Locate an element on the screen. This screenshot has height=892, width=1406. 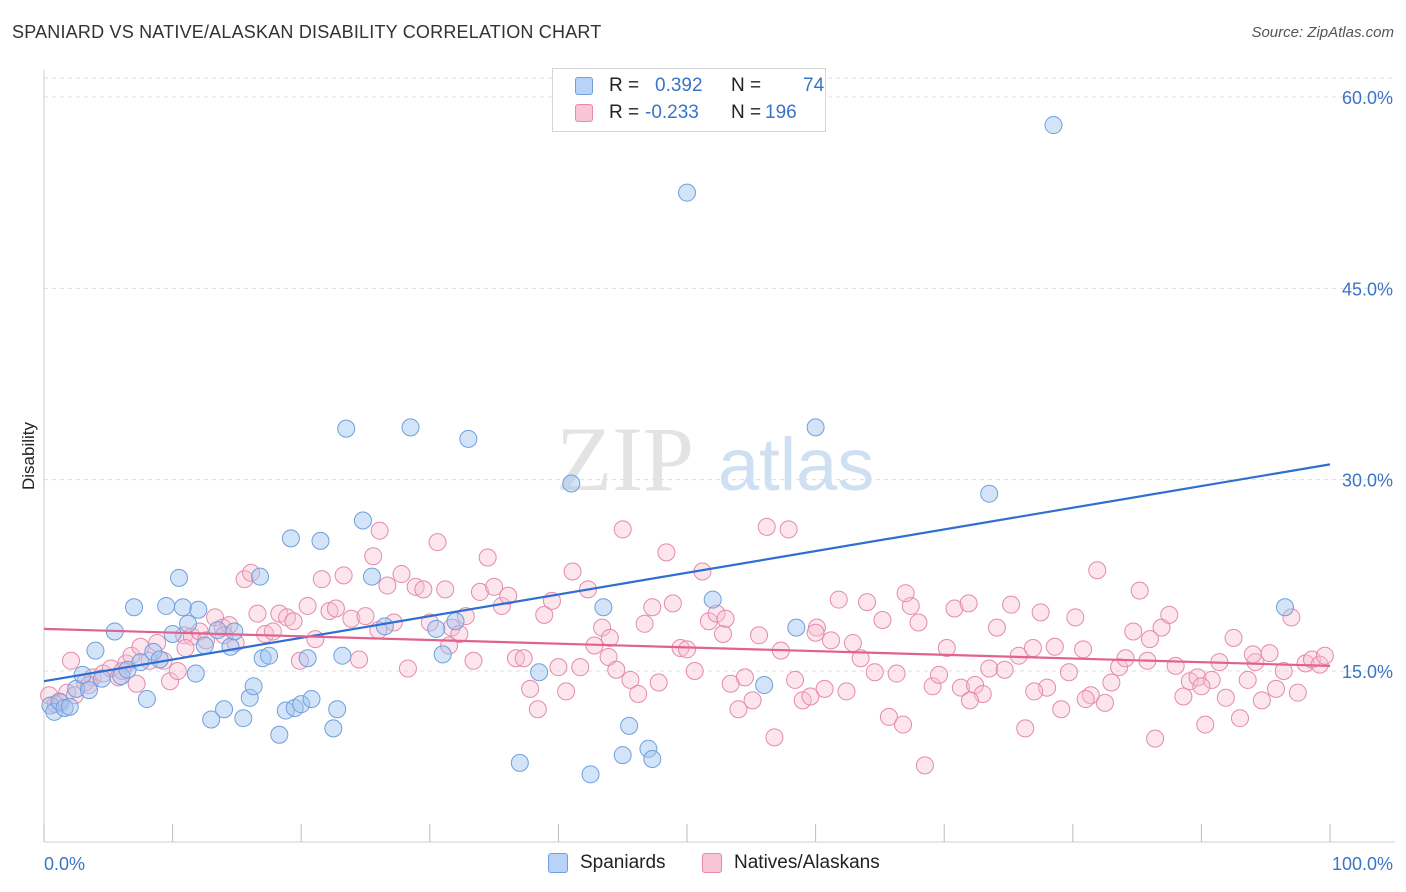
legend-label-spaniards: Spaniards is located at coordinates (623, 862).